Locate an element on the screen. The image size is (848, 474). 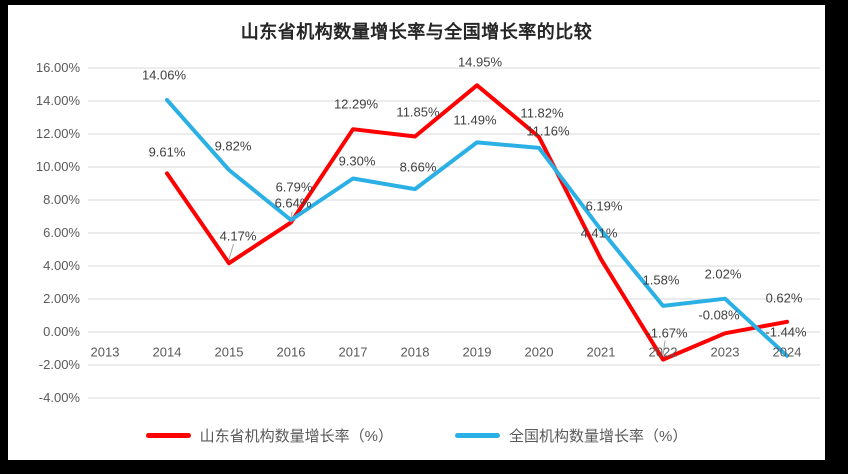
legend-label-national: 全国机构数量增长率（%） is located at coordinates (598, 436).